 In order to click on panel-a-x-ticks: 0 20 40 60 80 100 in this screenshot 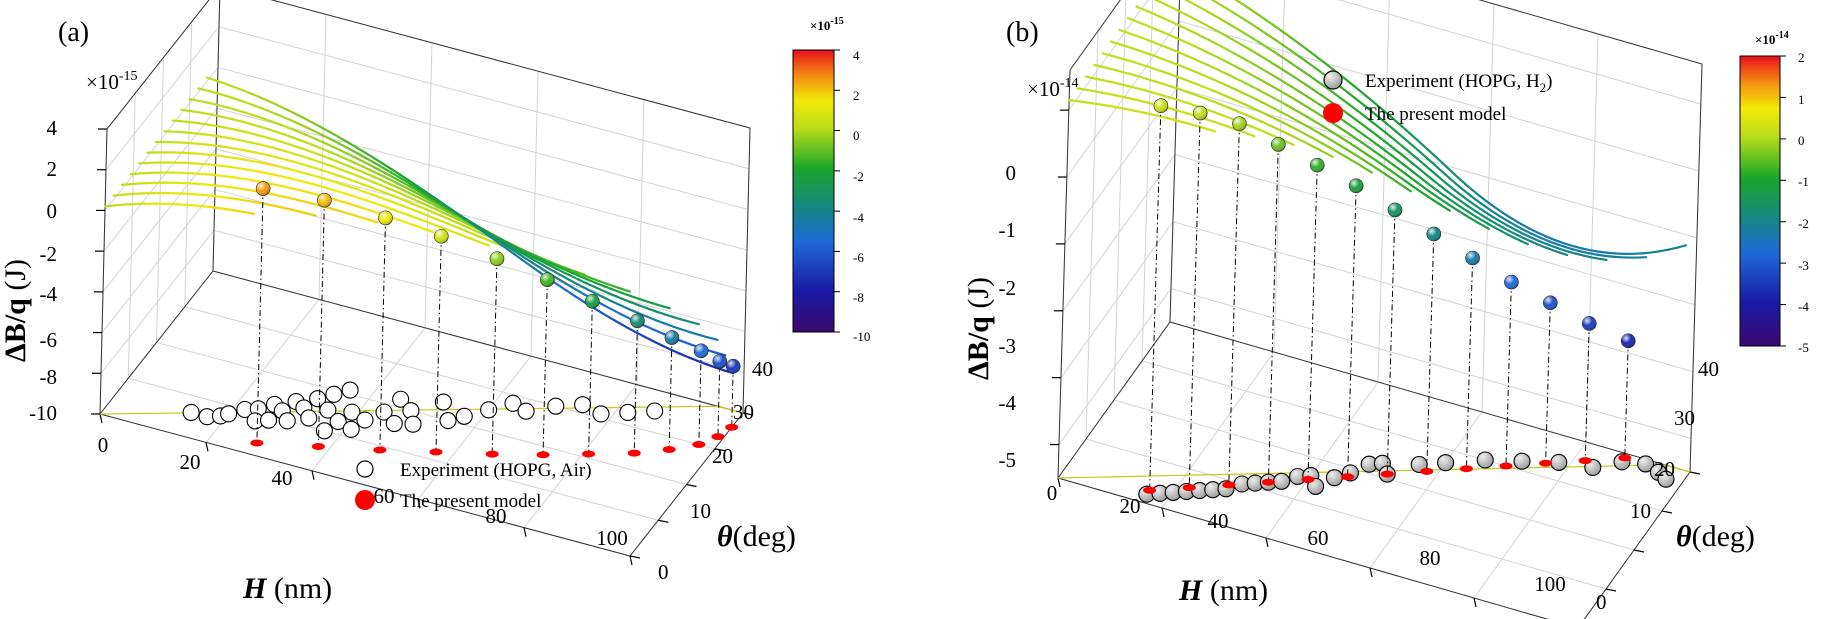, I will do `click(363, 491)`.